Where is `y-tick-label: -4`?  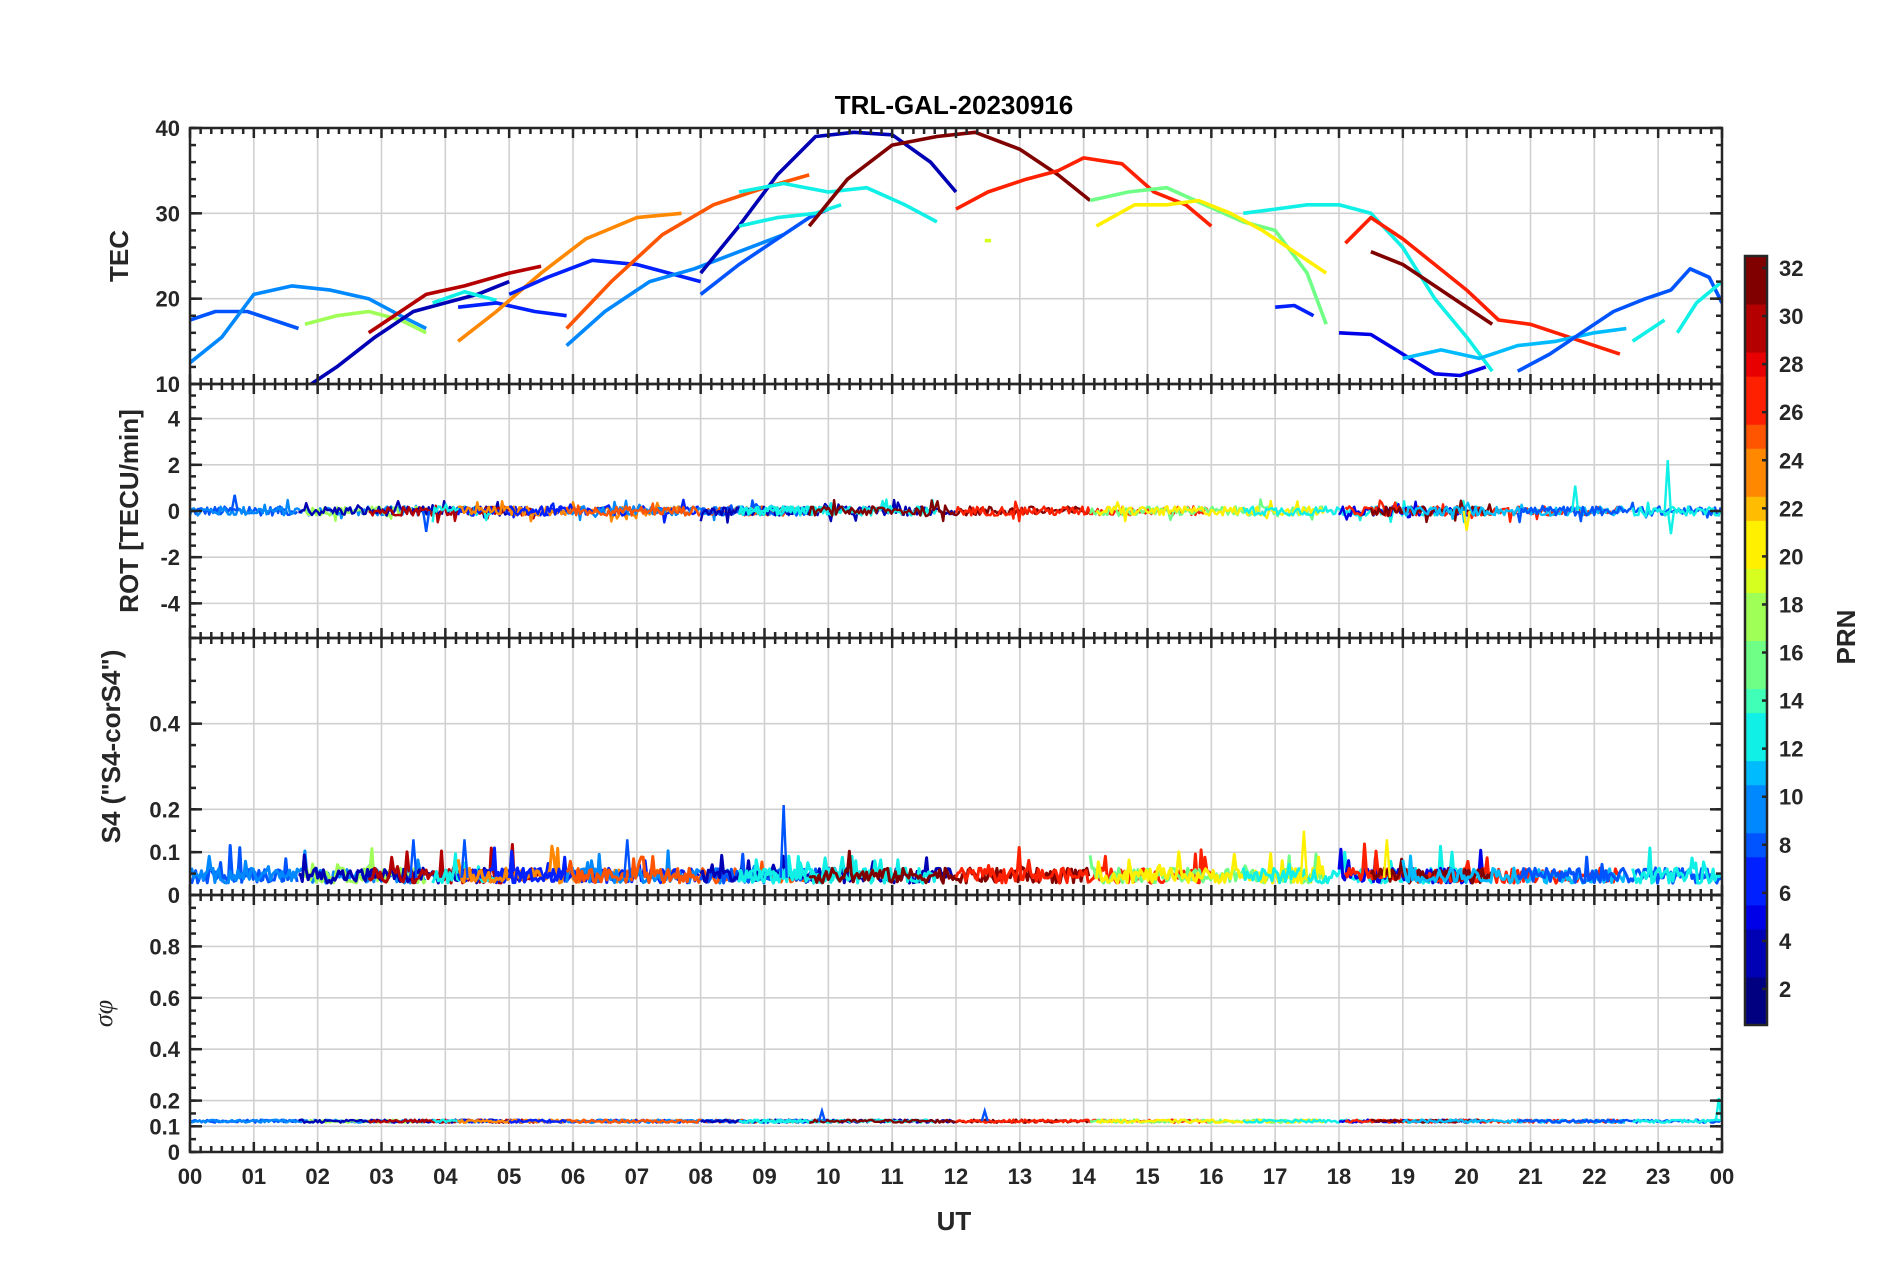
y-tick-label: -4 is located at coordinates (170, 603).